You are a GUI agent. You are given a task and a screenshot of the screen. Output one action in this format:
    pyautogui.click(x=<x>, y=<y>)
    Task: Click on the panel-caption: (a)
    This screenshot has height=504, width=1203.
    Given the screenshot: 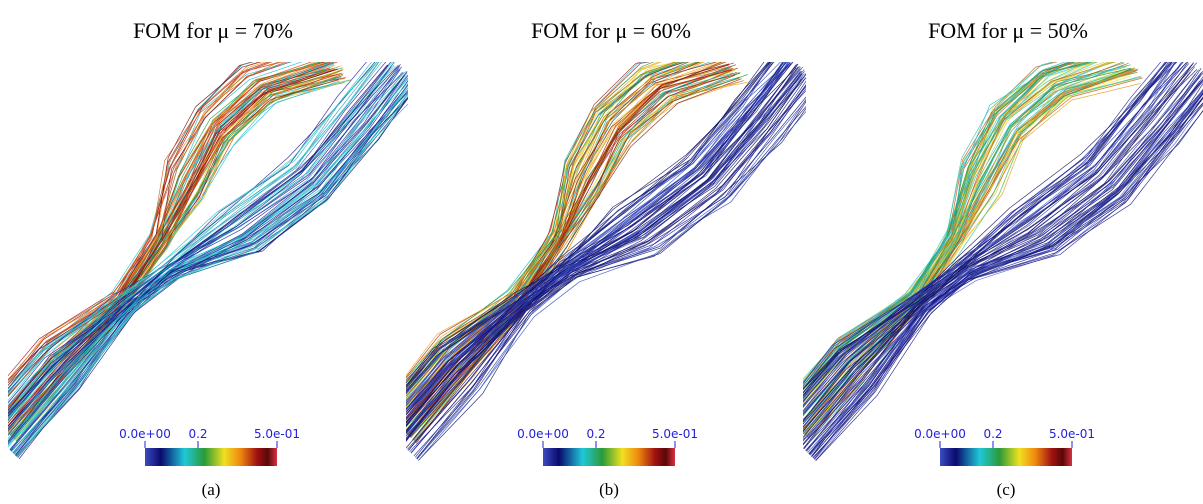 What is the action you would take?
    pyautogui.click(x=211, y=489)
    